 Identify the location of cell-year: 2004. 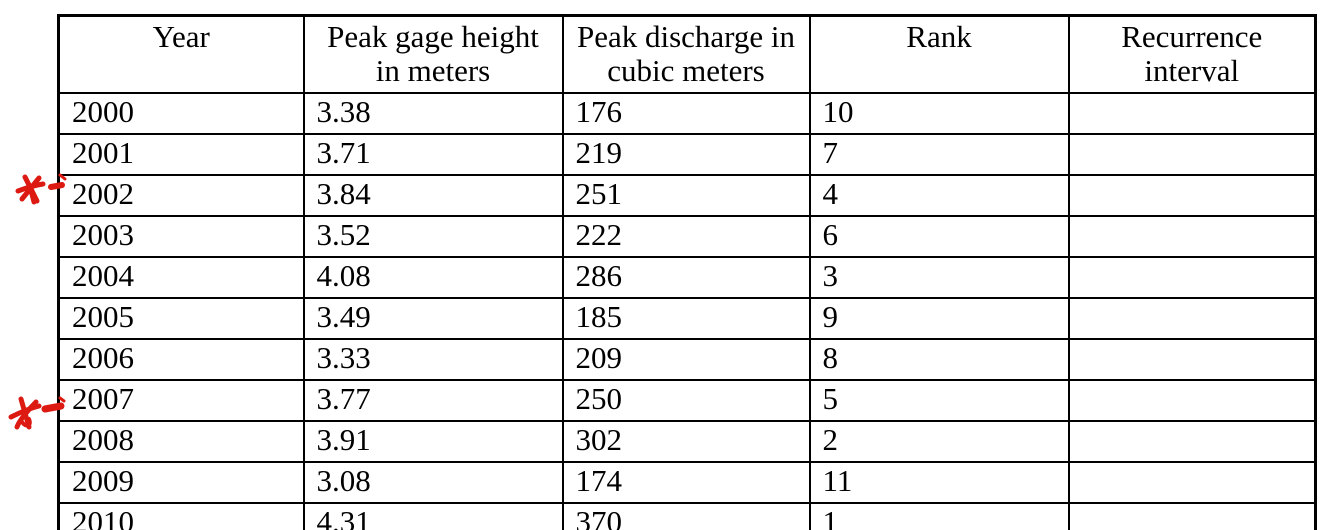
(181, 277).